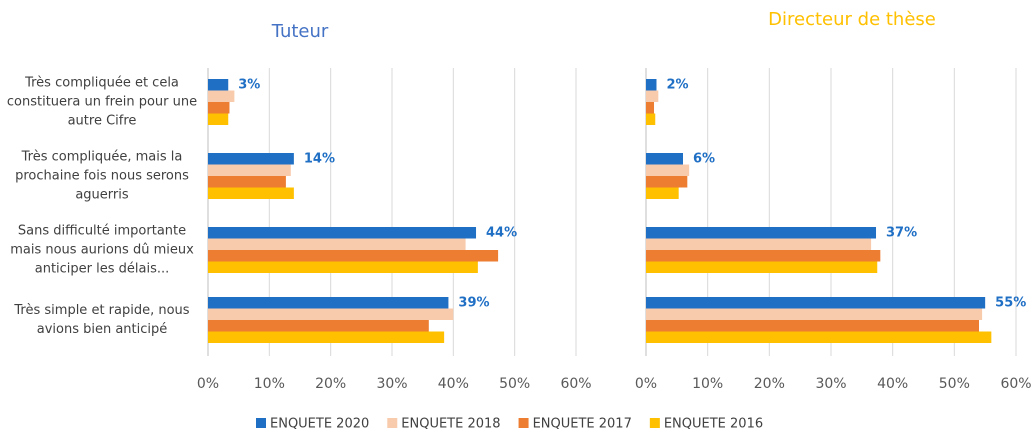 Image resolution: width=1035 pixels, height=432 pixels. Describe the element at coordinates (450, 424) in the screenshot. I see `legend-label: ENQUETE 2018` at that location.